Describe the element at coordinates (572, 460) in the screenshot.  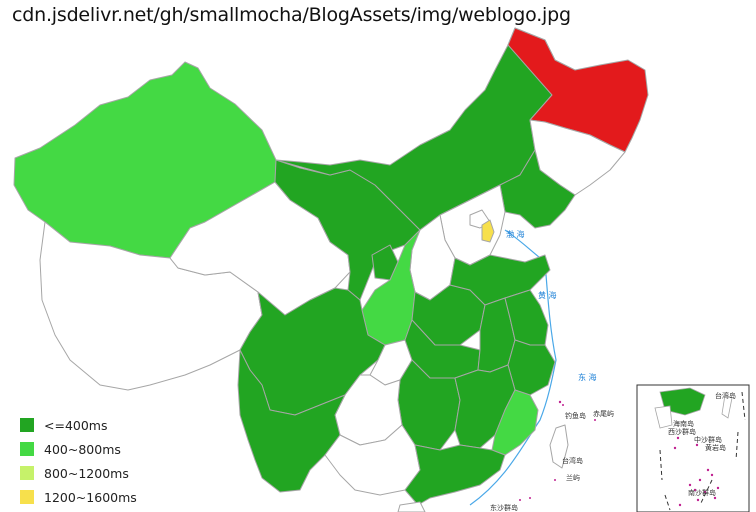
I see `label-taiwan: 台湾岛` at that location.